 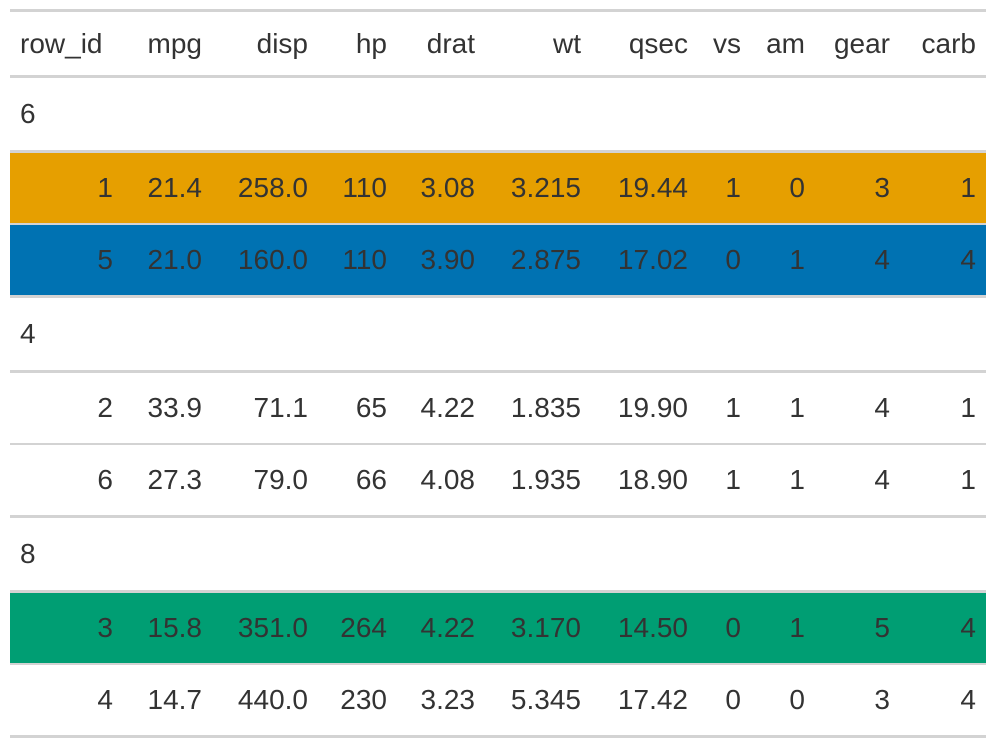 I want to click on cell-mpg: 33.9, so click(x=175, y=407).